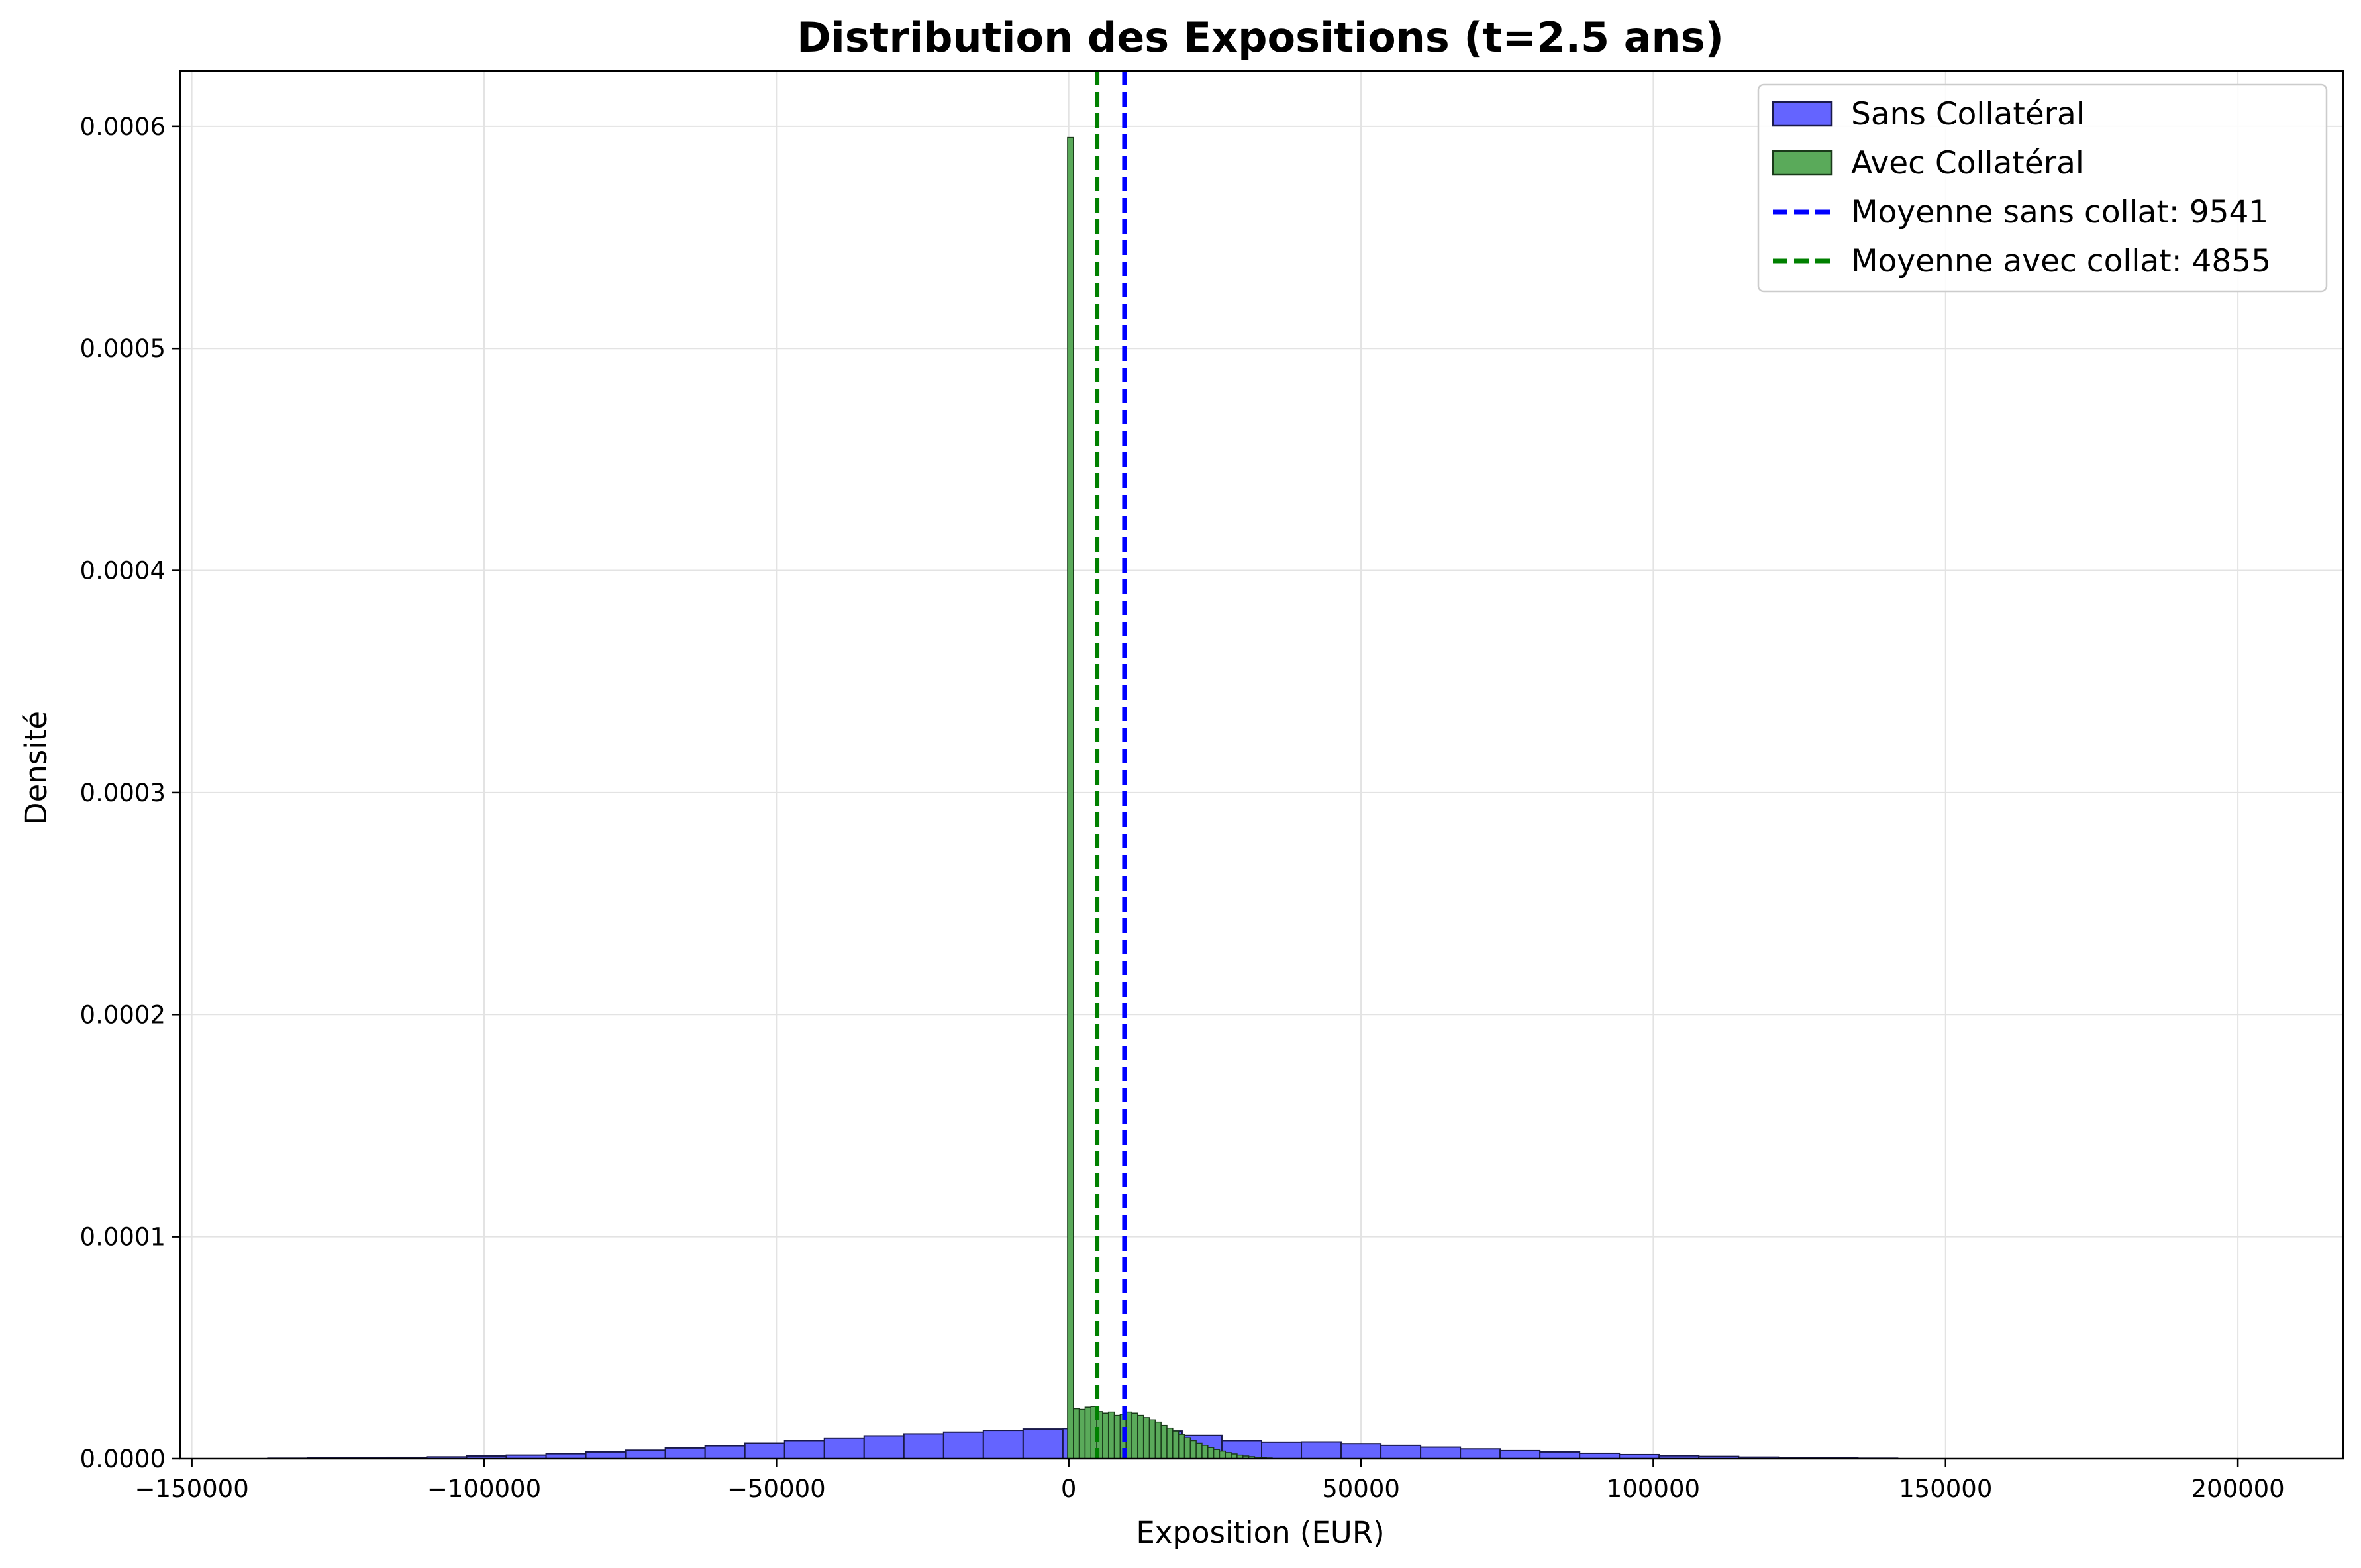 The width and height of the screenshot is (2361, 1568). Describe the element at coordinates (2059, 212) in the screenshot. I see `legend-label: Moyenne sans collat: 9541` at that location.